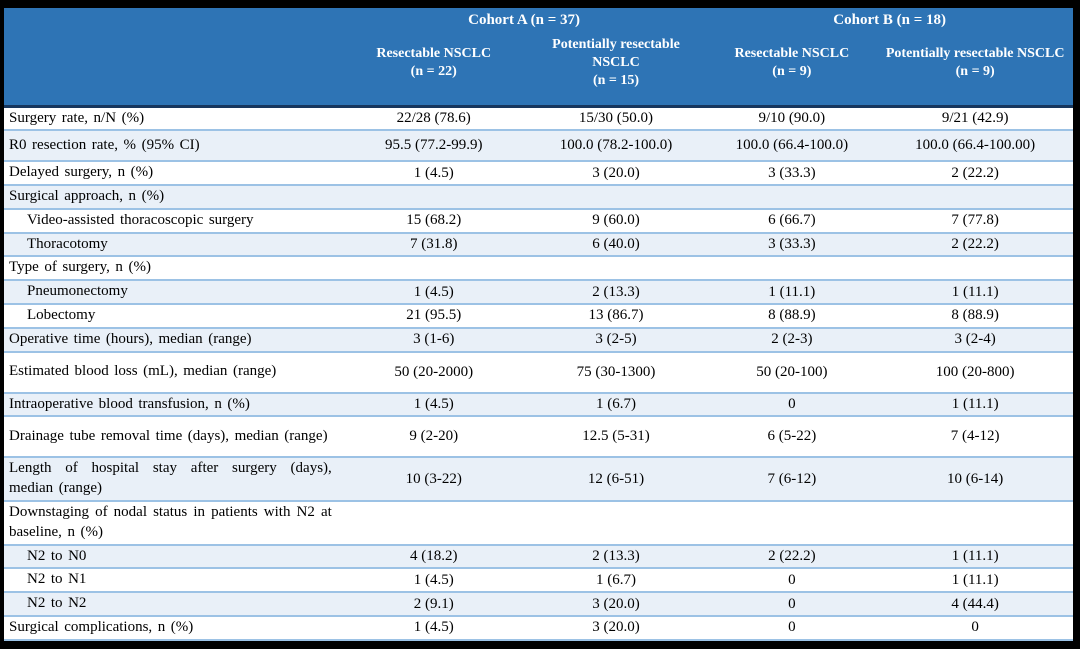  I want to click on cell-value: 50 (20-100), so click(792, 372).